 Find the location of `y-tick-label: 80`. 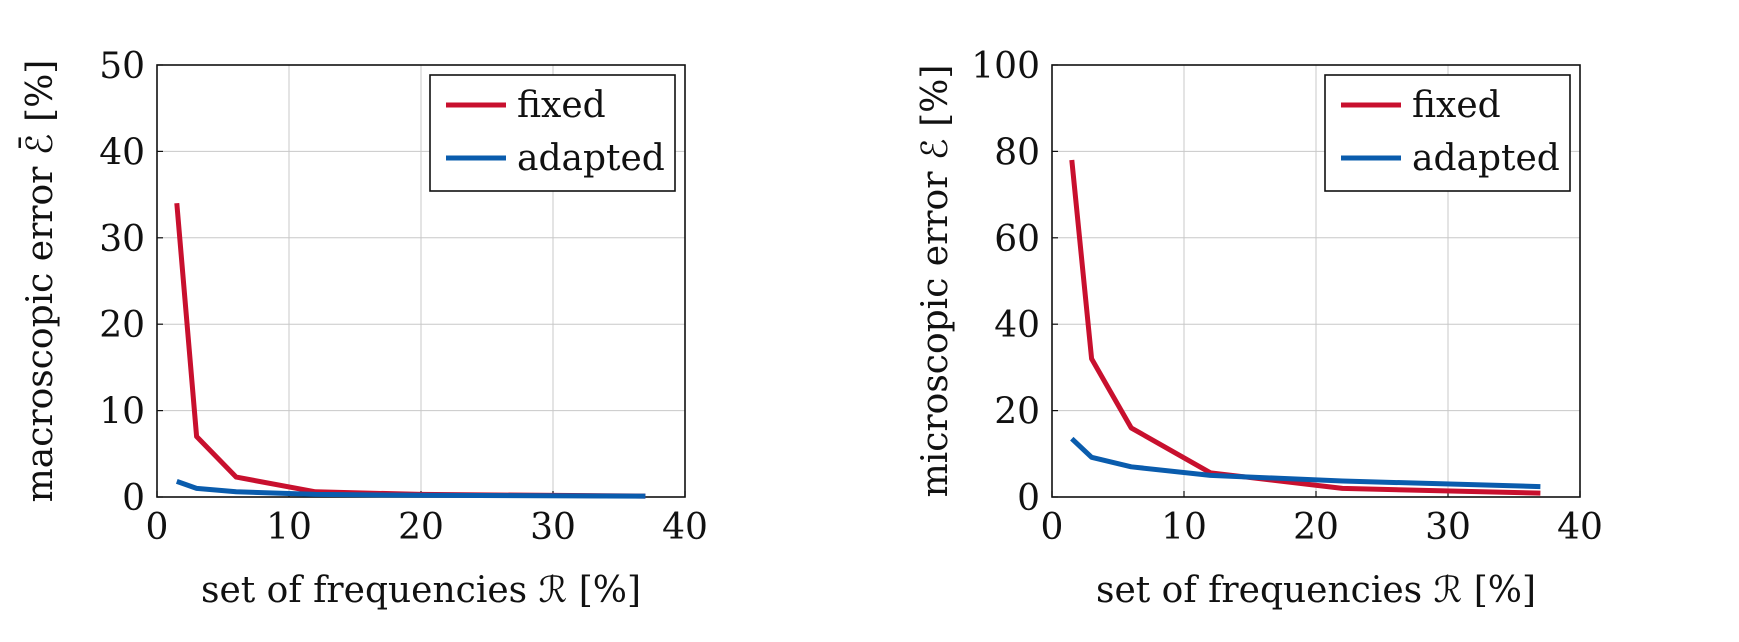

y-tick-label: 80 is located at coordinates (1017, 152).